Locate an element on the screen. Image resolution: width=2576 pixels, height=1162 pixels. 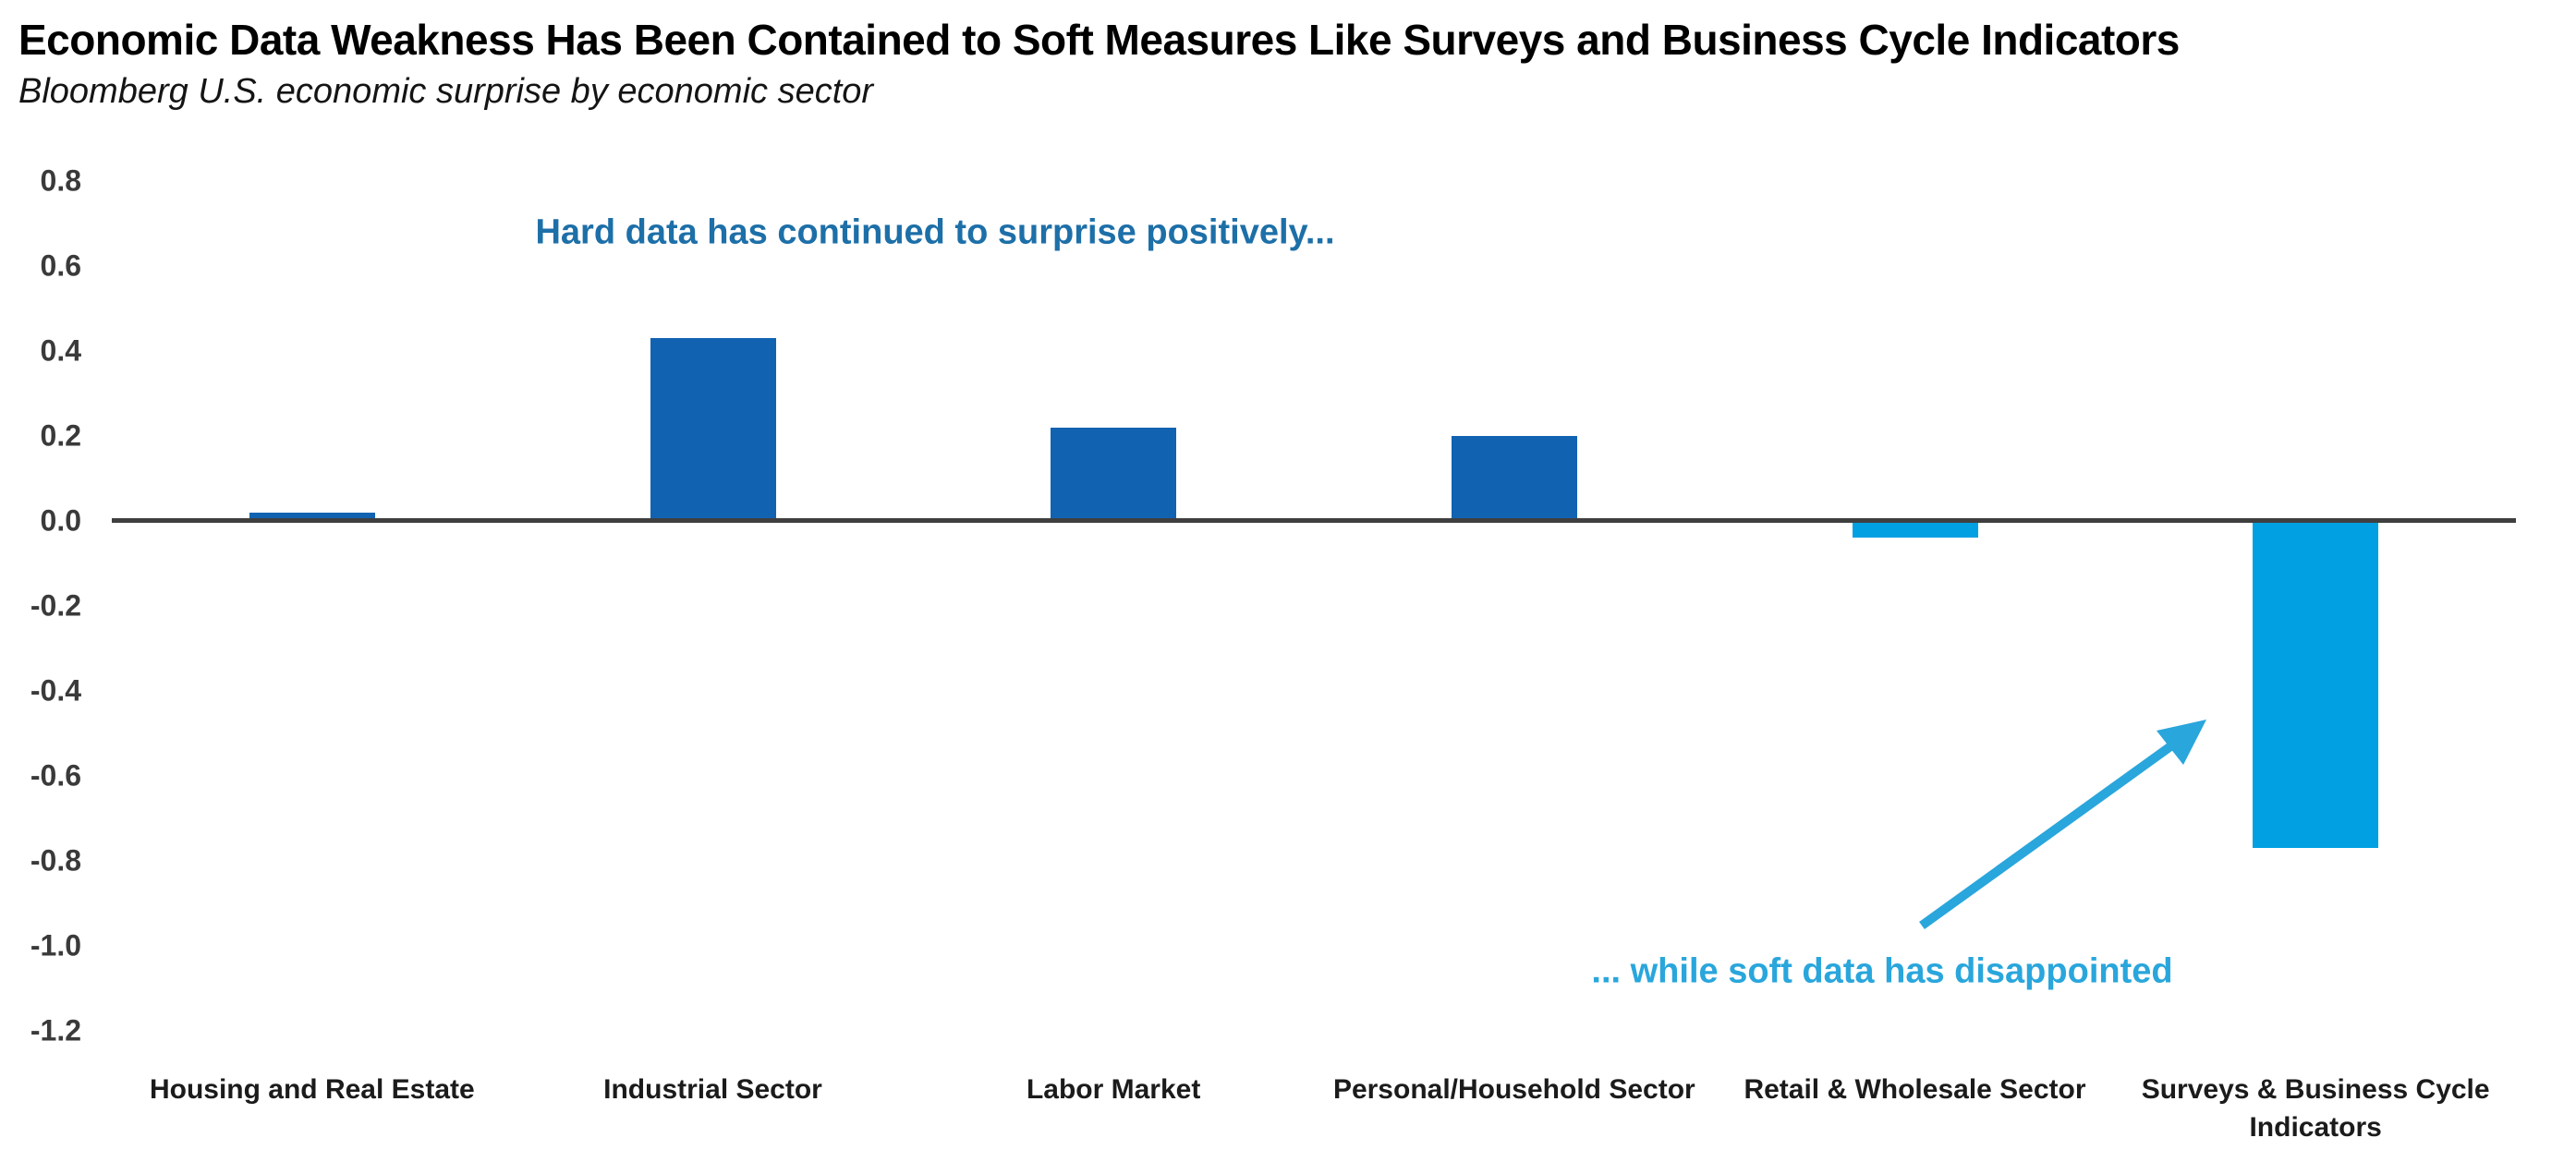
x-axis-category-label: Labor Market is located at coordinates (1113, 1089).